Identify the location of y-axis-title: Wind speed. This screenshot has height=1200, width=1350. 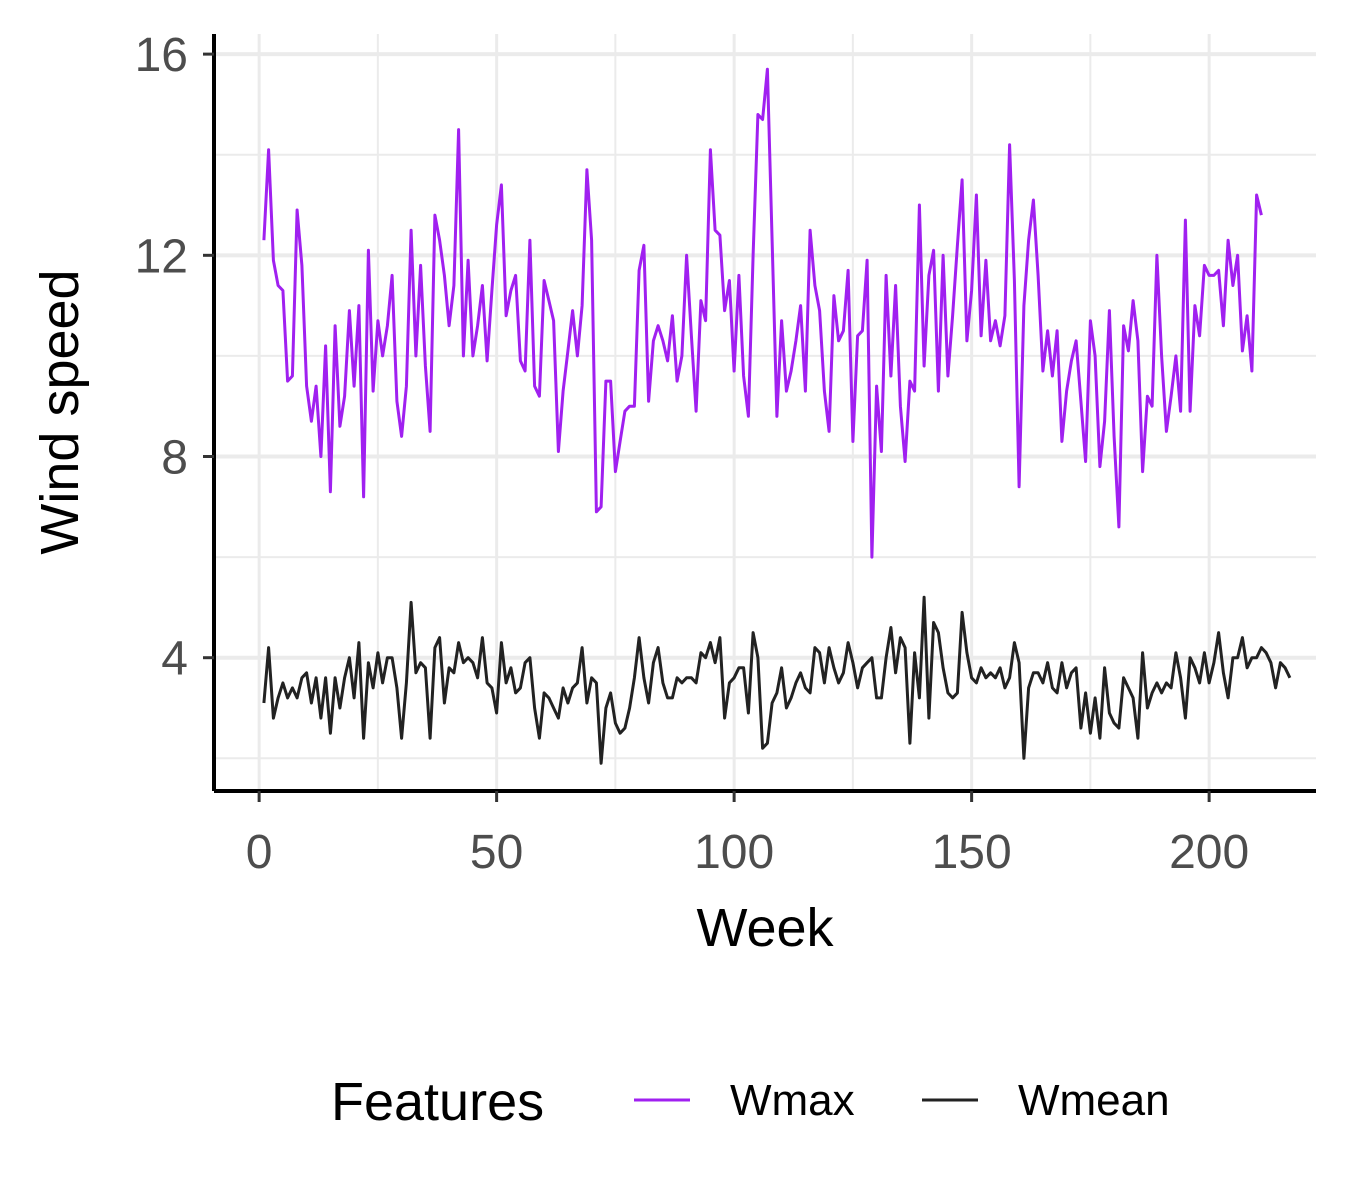
(60, 411).